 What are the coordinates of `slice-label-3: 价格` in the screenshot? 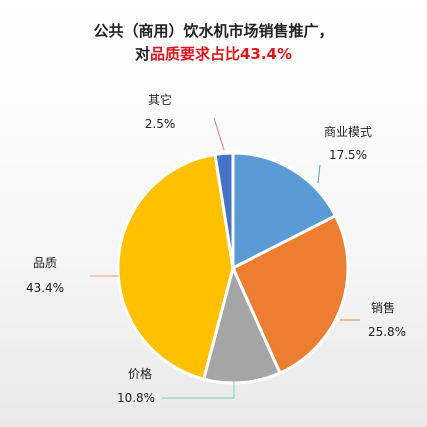 It's located at (140, 373).